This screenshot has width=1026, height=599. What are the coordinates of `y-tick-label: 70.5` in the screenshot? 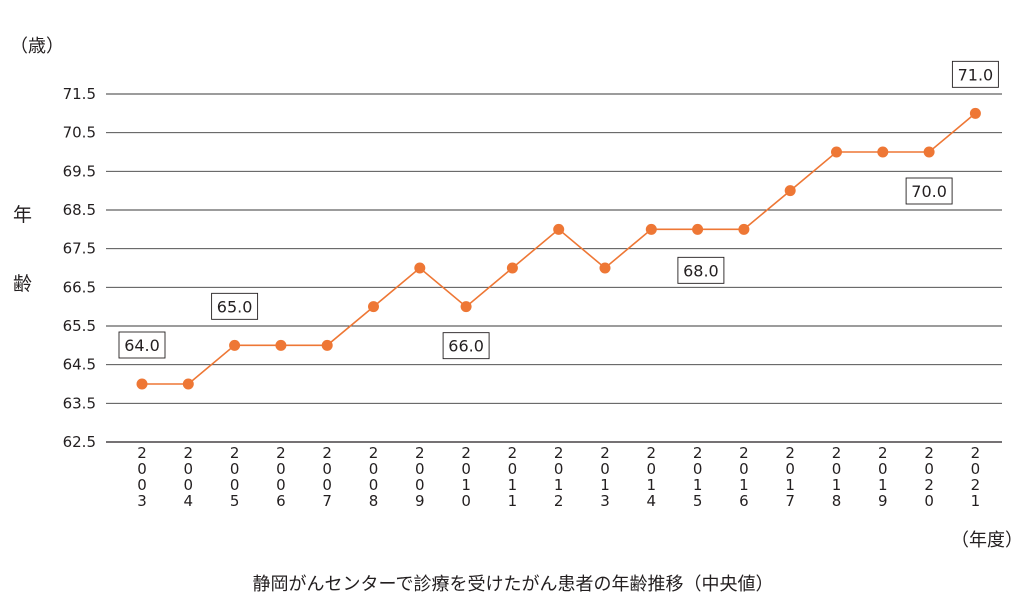 It's located at (79, 133).